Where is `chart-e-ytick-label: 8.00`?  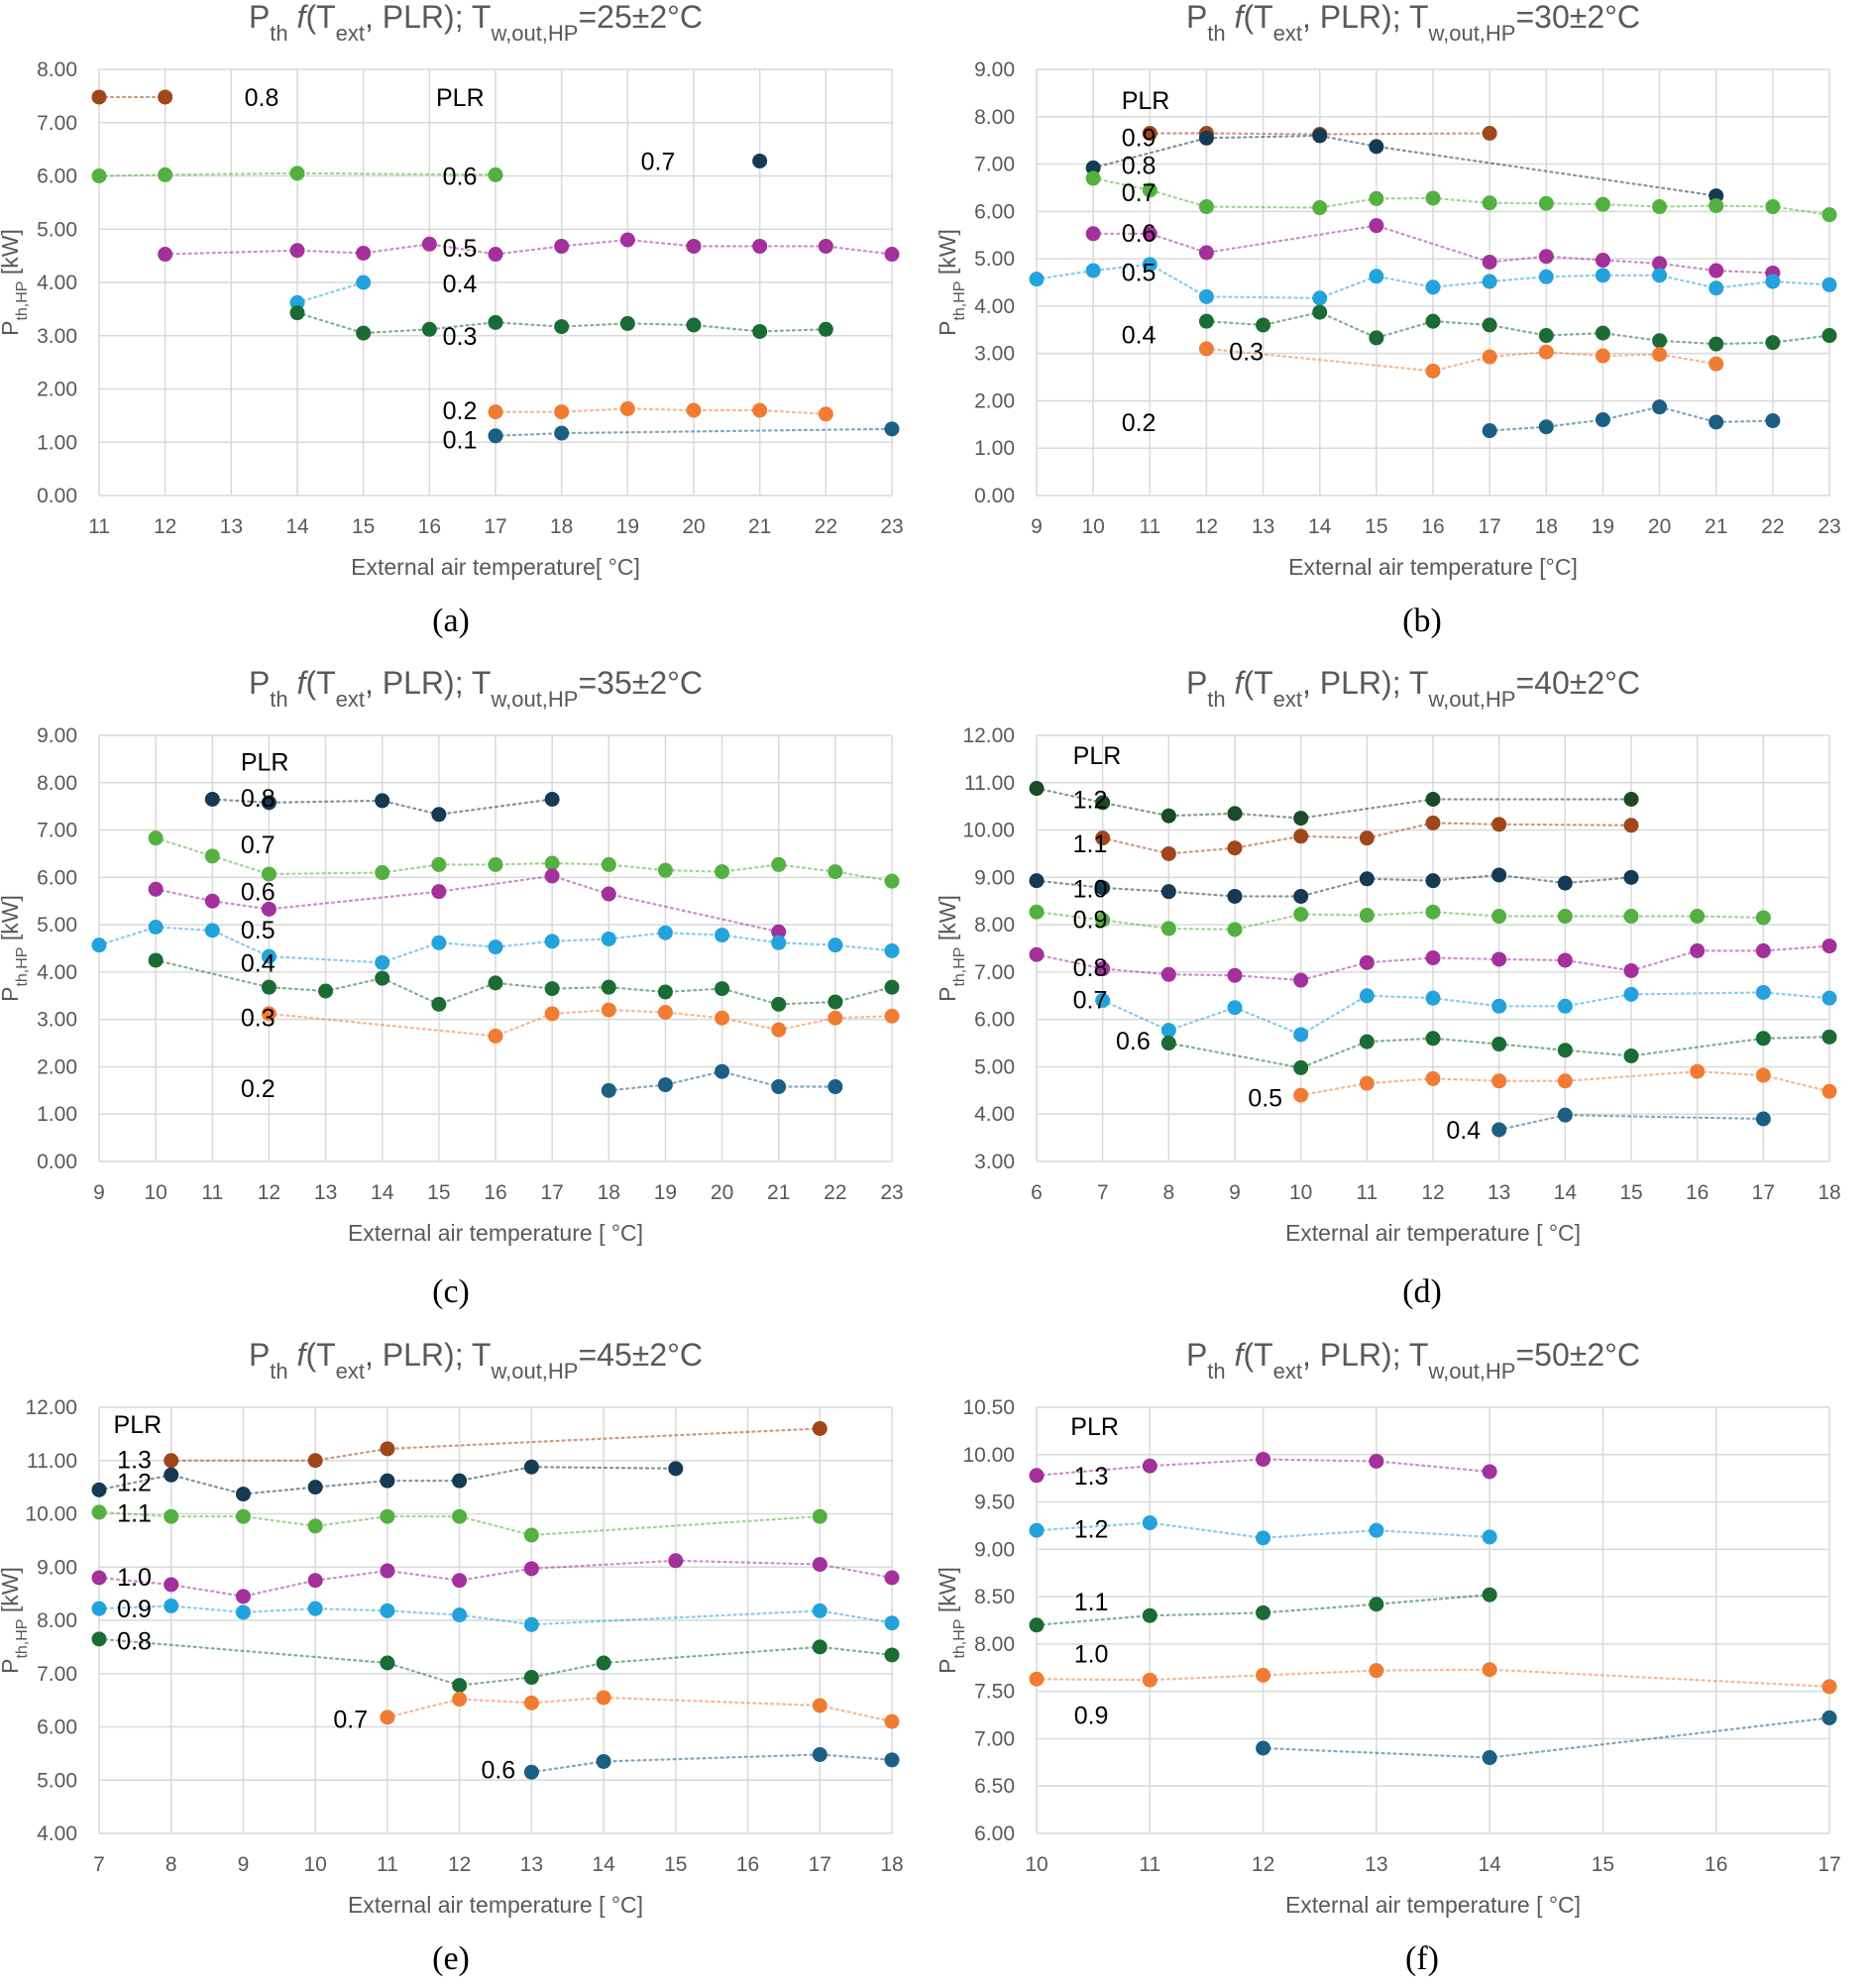
chart-e-ytick-label: 8.00 is located at coordinates (57, 1620).